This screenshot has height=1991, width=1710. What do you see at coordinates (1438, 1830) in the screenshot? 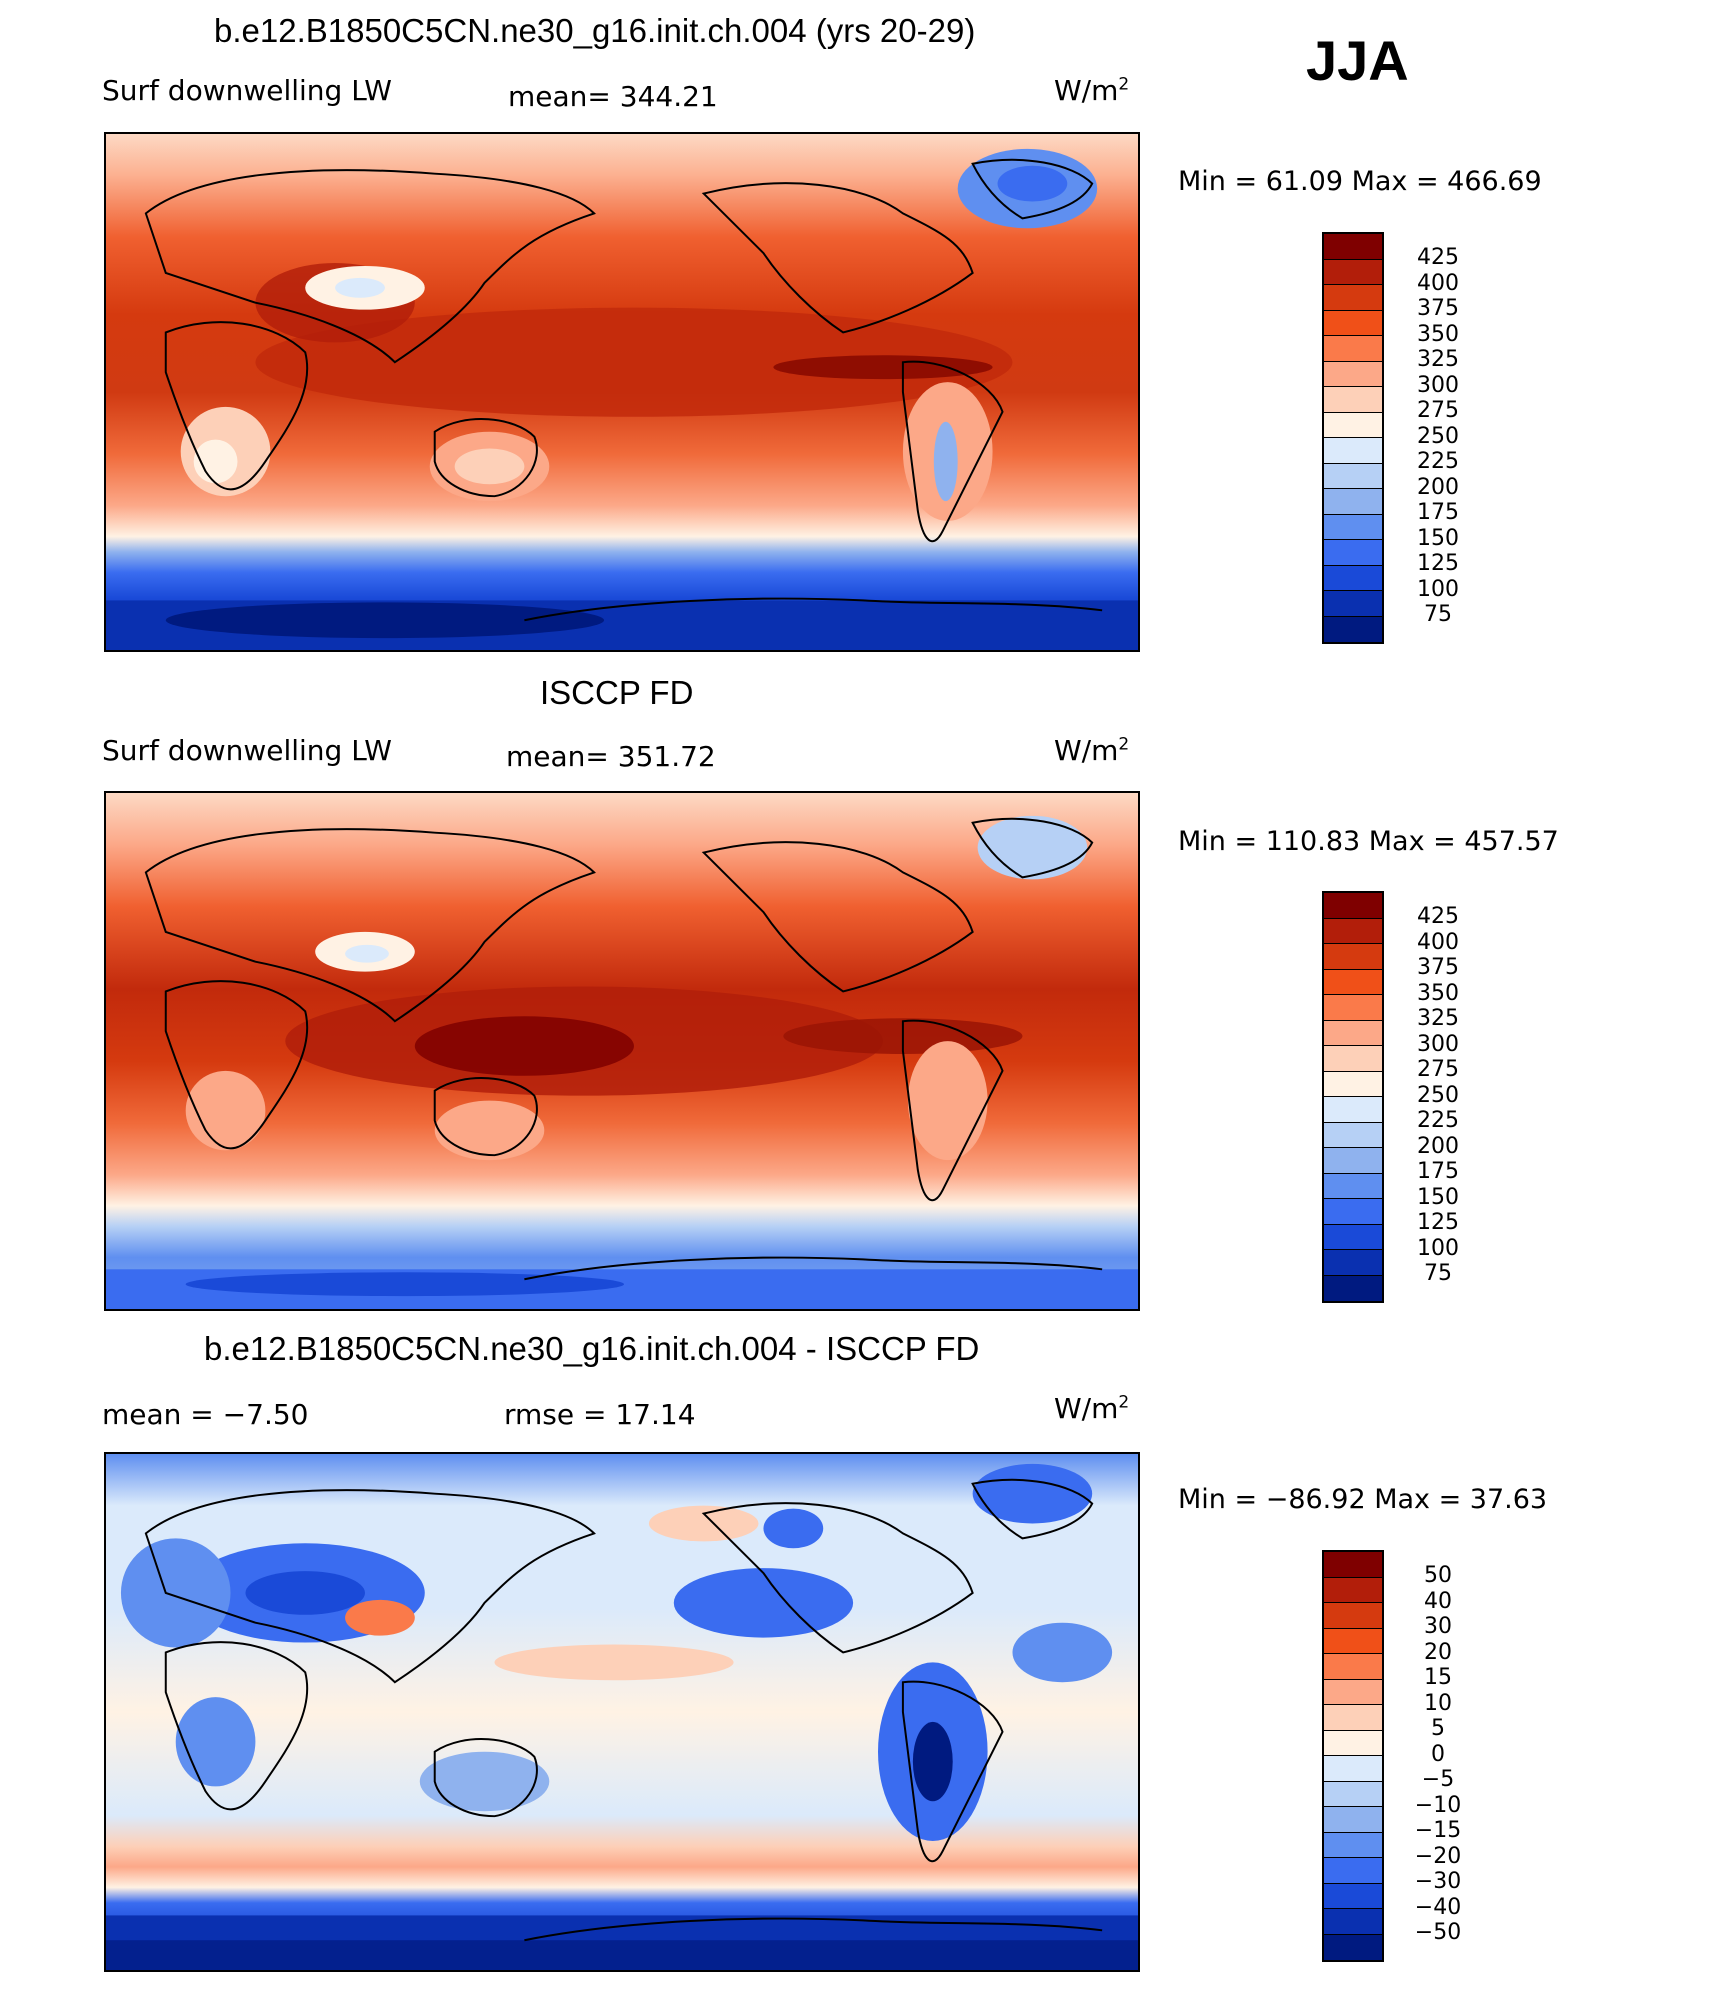
I see `colorbar-tick-label: −15` at bounding box center [1438, 1830].